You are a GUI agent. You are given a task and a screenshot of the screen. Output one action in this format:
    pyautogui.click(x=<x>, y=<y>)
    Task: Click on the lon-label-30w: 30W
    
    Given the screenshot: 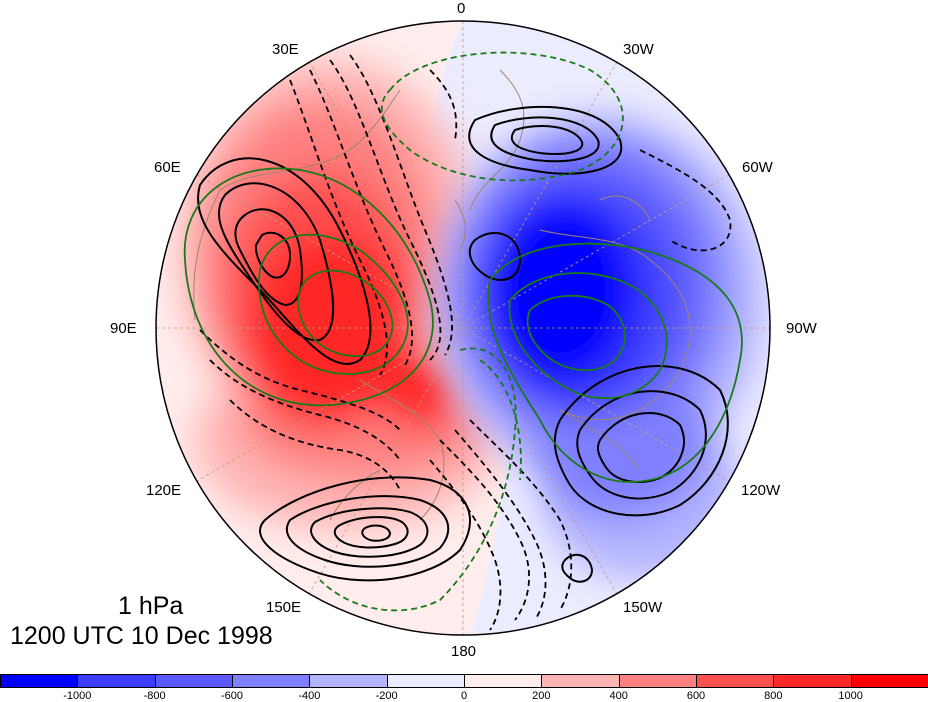 What is the action you would take?
    pyautogui.click(x=638, y=49)
    